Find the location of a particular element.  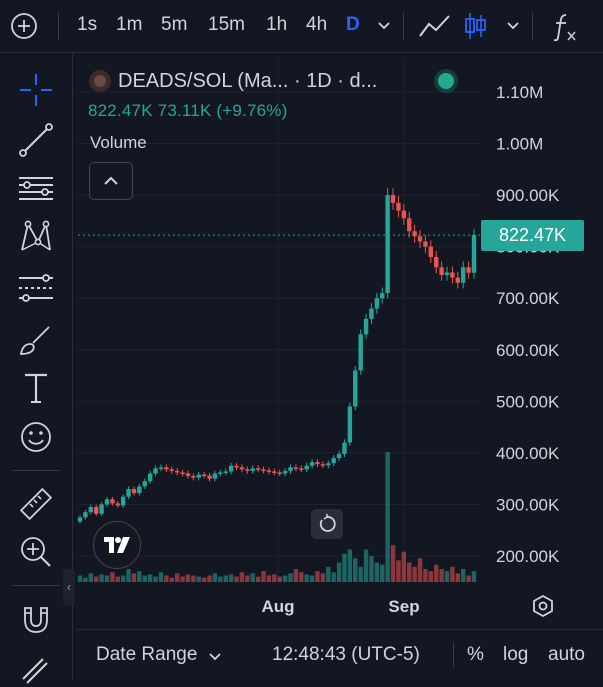

trend-line-icon is located at coordinates (36, 140).